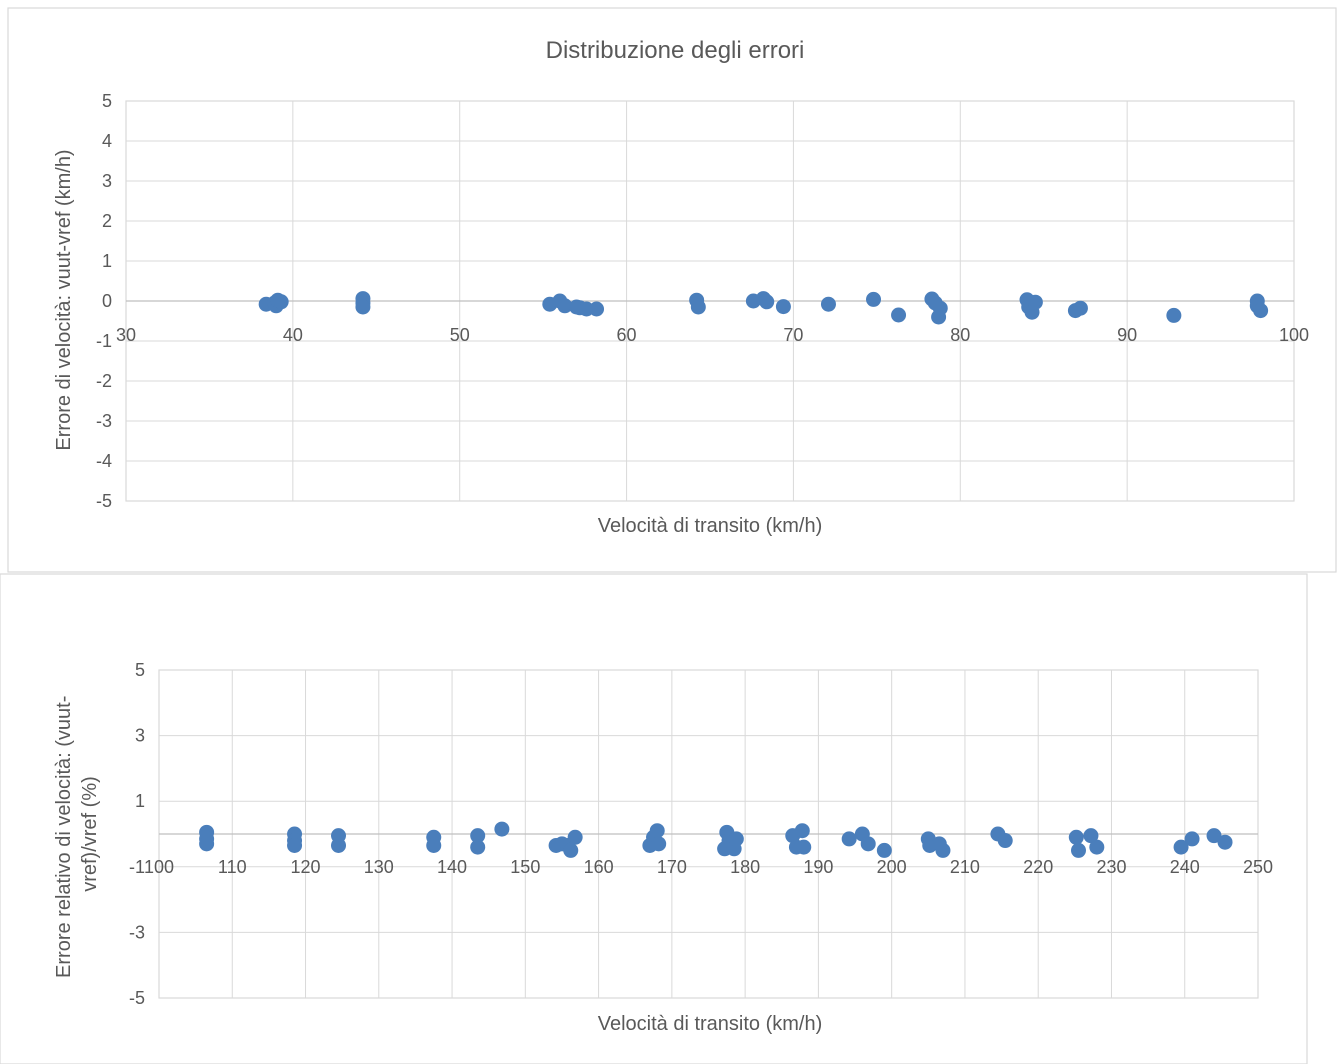 The image size is (1340, 1064). What do you see at coordinates (710, 526) in the screenshot?
I see `chart-1-x-axis-title: Velocità di transito (km/h)` at bounding box center [710, 526].